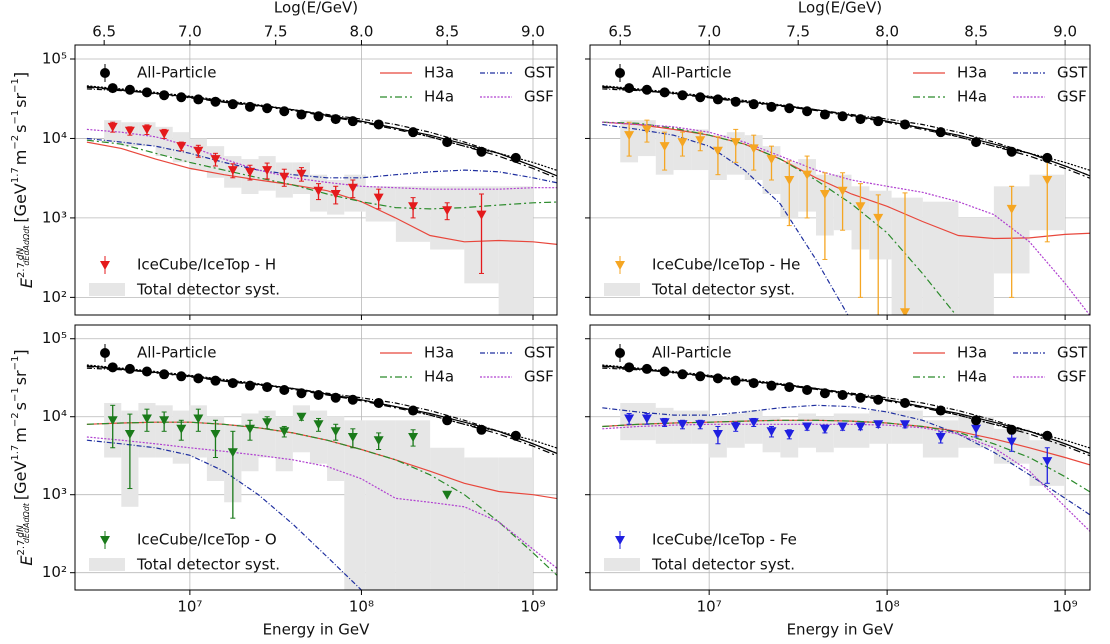 This screenshot has height=644, width=1110. What do you see at coordinates (724, 540) in the screenshot?
I see `legend-label: IceCube/IceTop - Fe` at bounding box center [724, 540].